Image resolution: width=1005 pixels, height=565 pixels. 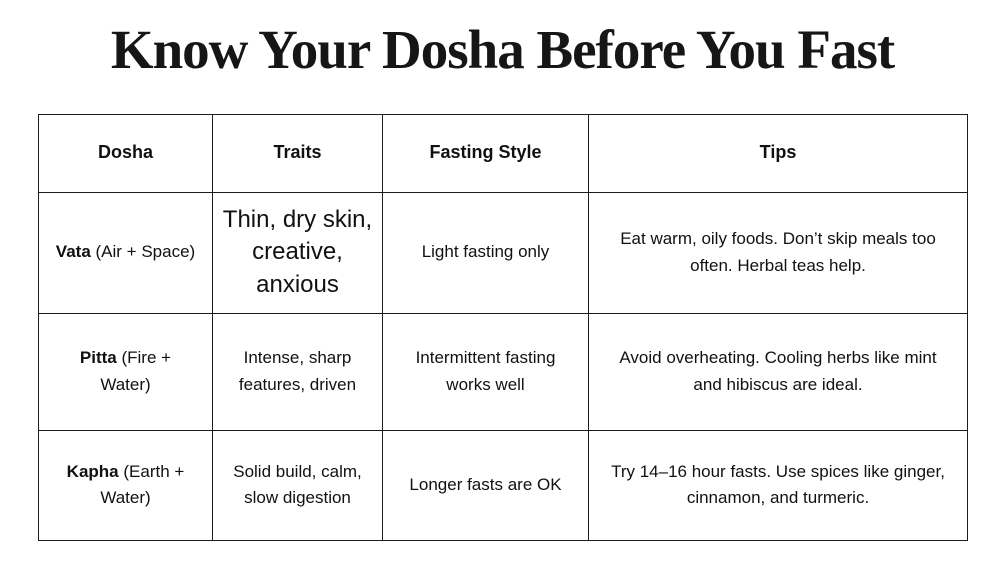 I want to click on dosha-cell: Vata (Air + Space), so click(x=125, y=252).